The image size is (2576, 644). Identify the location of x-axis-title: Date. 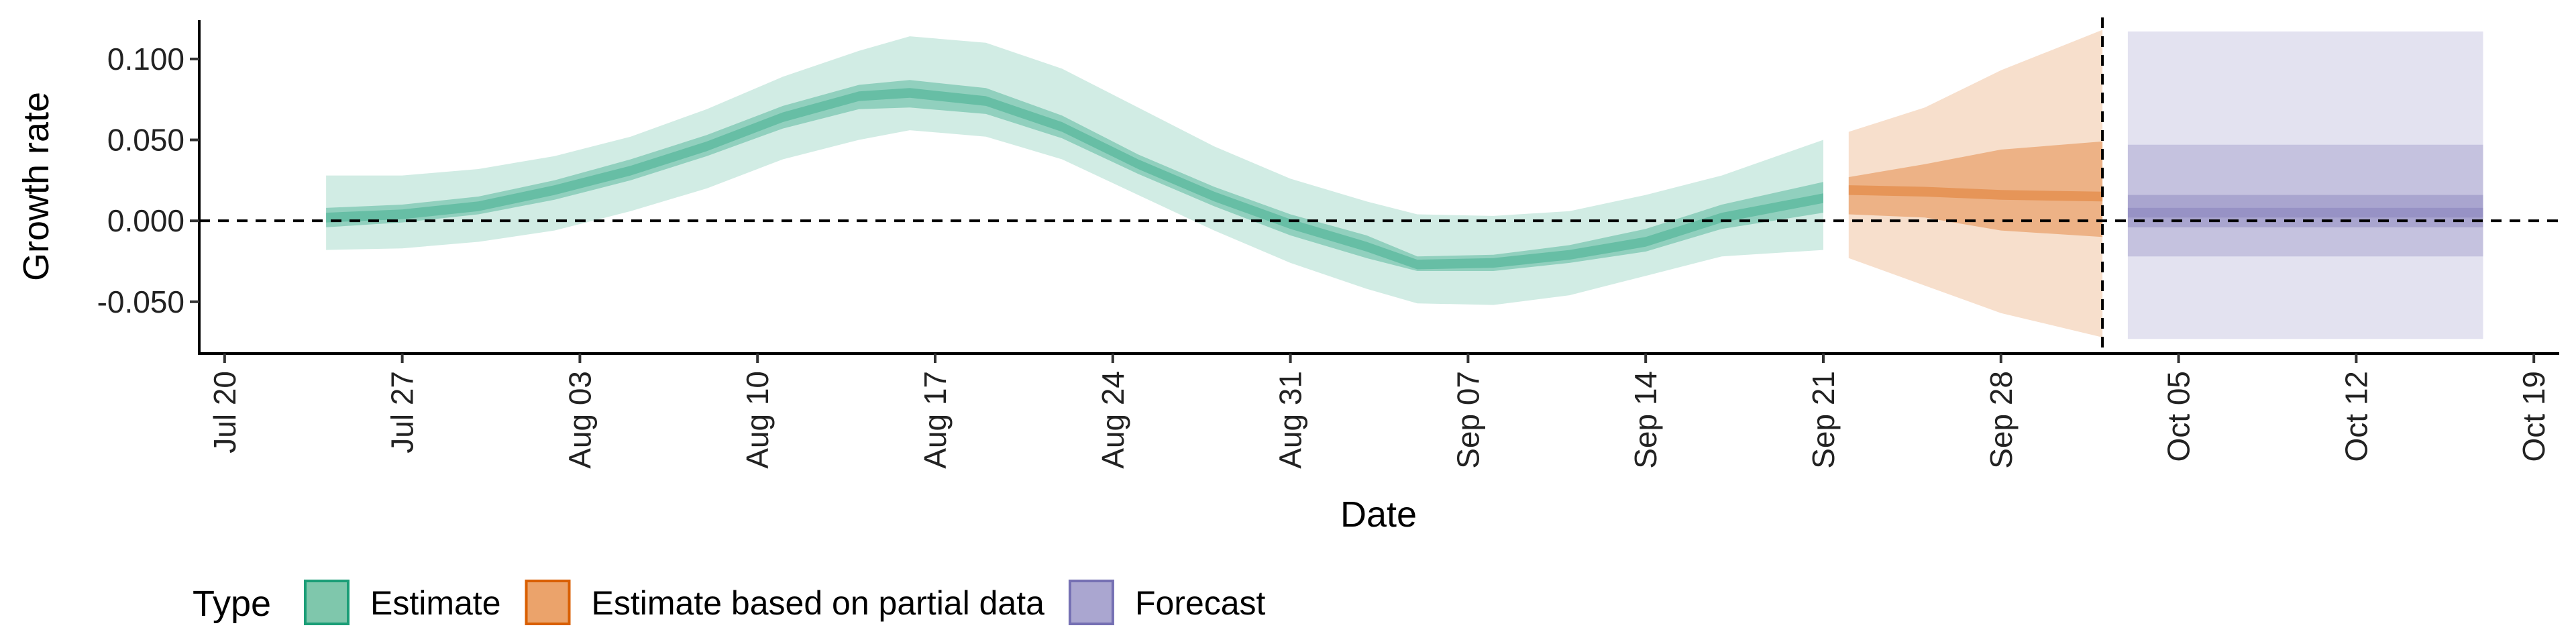
(1378, 514).